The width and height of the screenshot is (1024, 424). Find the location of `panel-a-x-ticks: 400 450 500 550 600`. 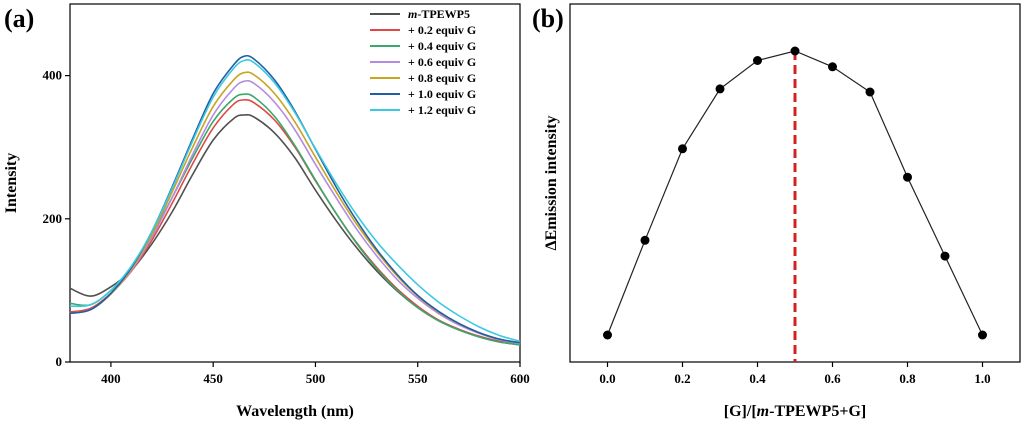

panel-a-x-ticks: 400 450 500 550 600 is located at coordinates (315, 374).